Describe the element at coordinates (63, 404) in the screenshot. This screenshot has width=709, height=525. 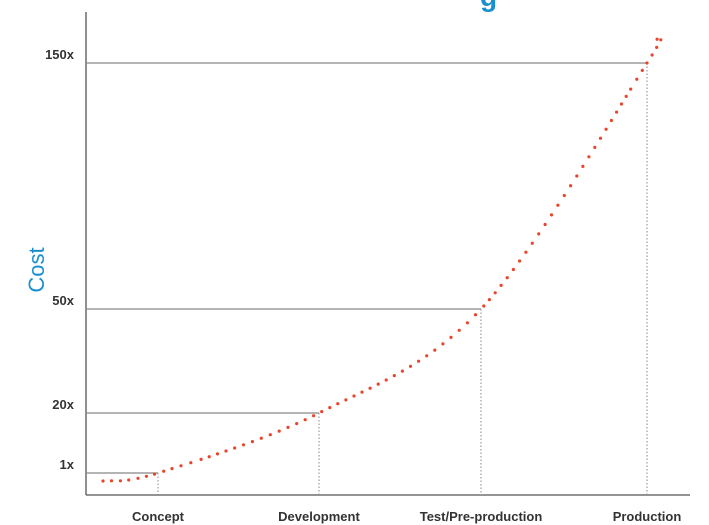
I see `y-tick-label: 20x` at that location.